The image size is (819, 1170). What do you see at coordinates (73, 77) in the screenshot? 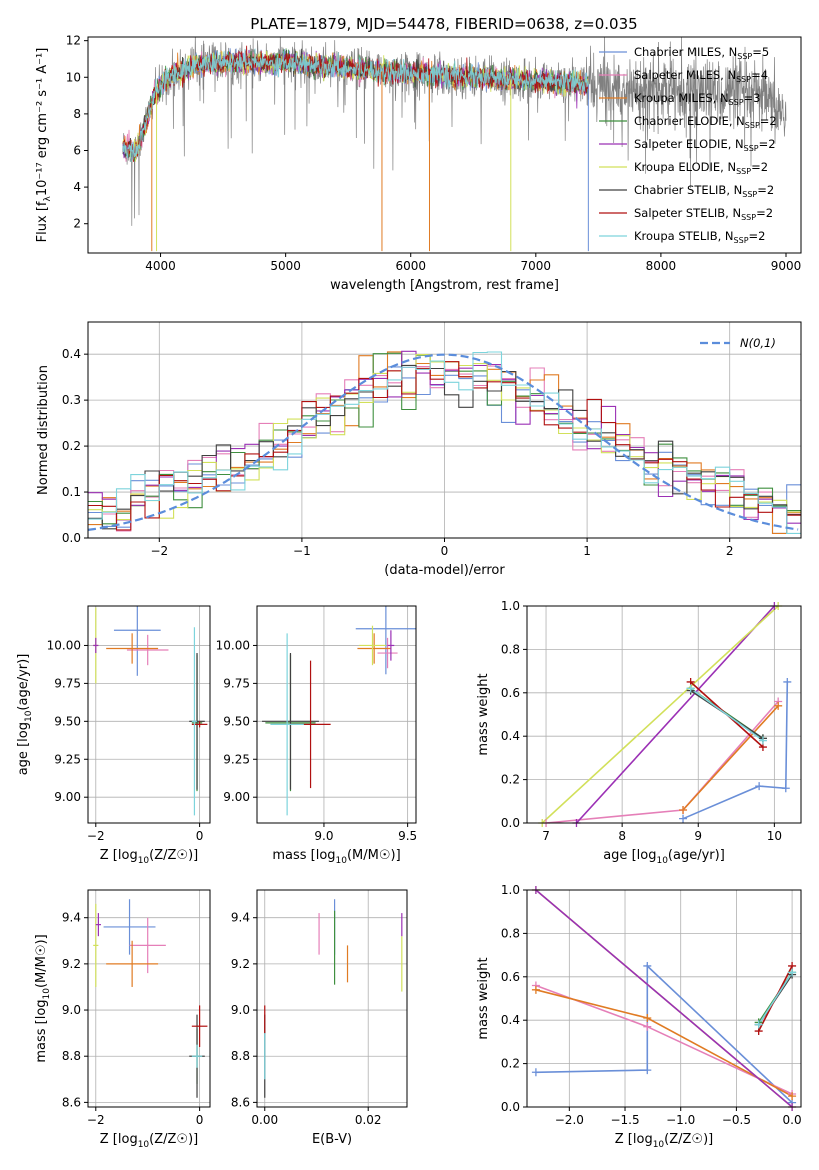
I see `y-tick-label: 10` at bounding box center [73, 77].